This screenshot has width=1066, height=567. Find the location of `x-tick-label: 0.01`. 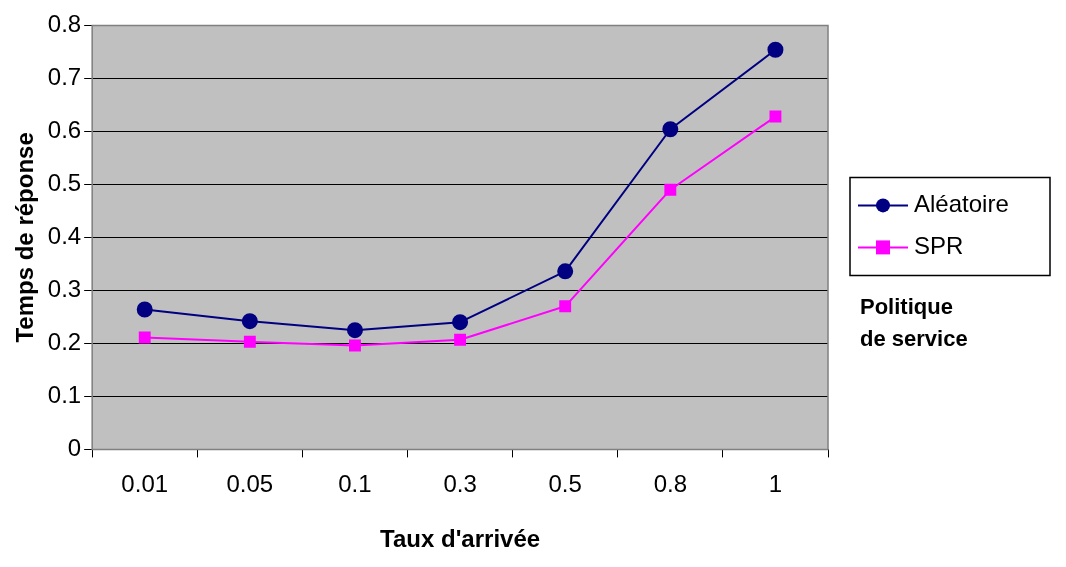

x-tick-label: 0.01 is located at coordinates (145, 484).